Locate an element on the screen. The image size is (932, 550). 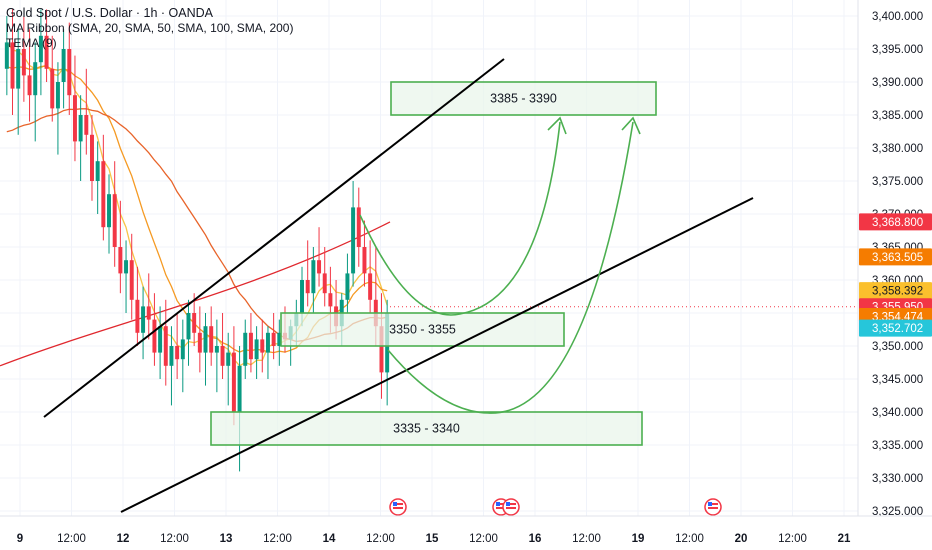
price-label-text: 3,352.702 is located at coordinates (897, 329).